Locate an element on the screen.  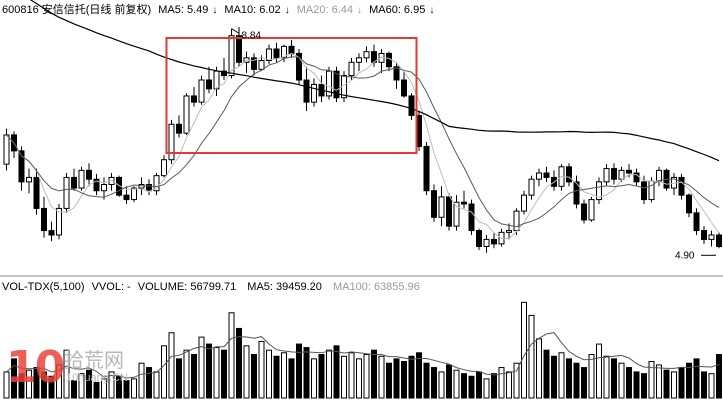
watermark-logo: 10 is located at coordinates (35, 367).